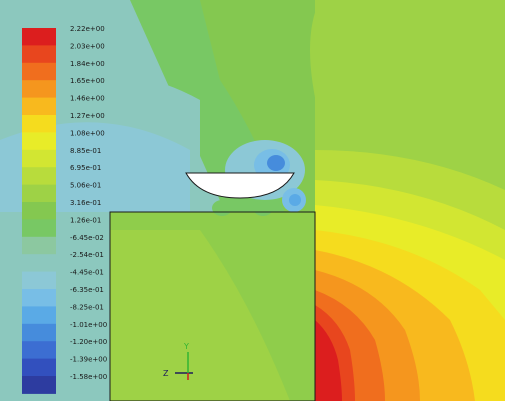  Describe the element at coordinates (87, 46) in the screenshot. I see `legend-label: 2.03e+00` at that location.